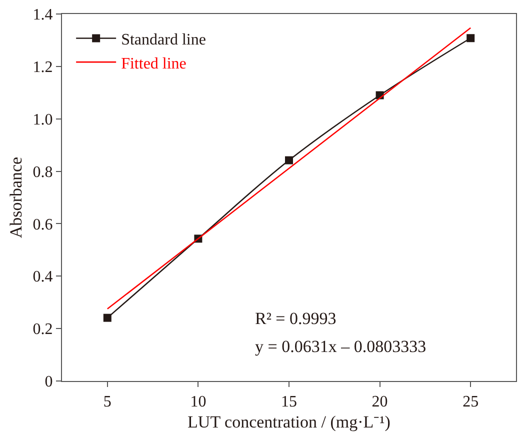 This screenshot has width=519, height=439. I want to click on x-axis-title: LUT concentration / (mg·L⁻¹), so click(289, 422).